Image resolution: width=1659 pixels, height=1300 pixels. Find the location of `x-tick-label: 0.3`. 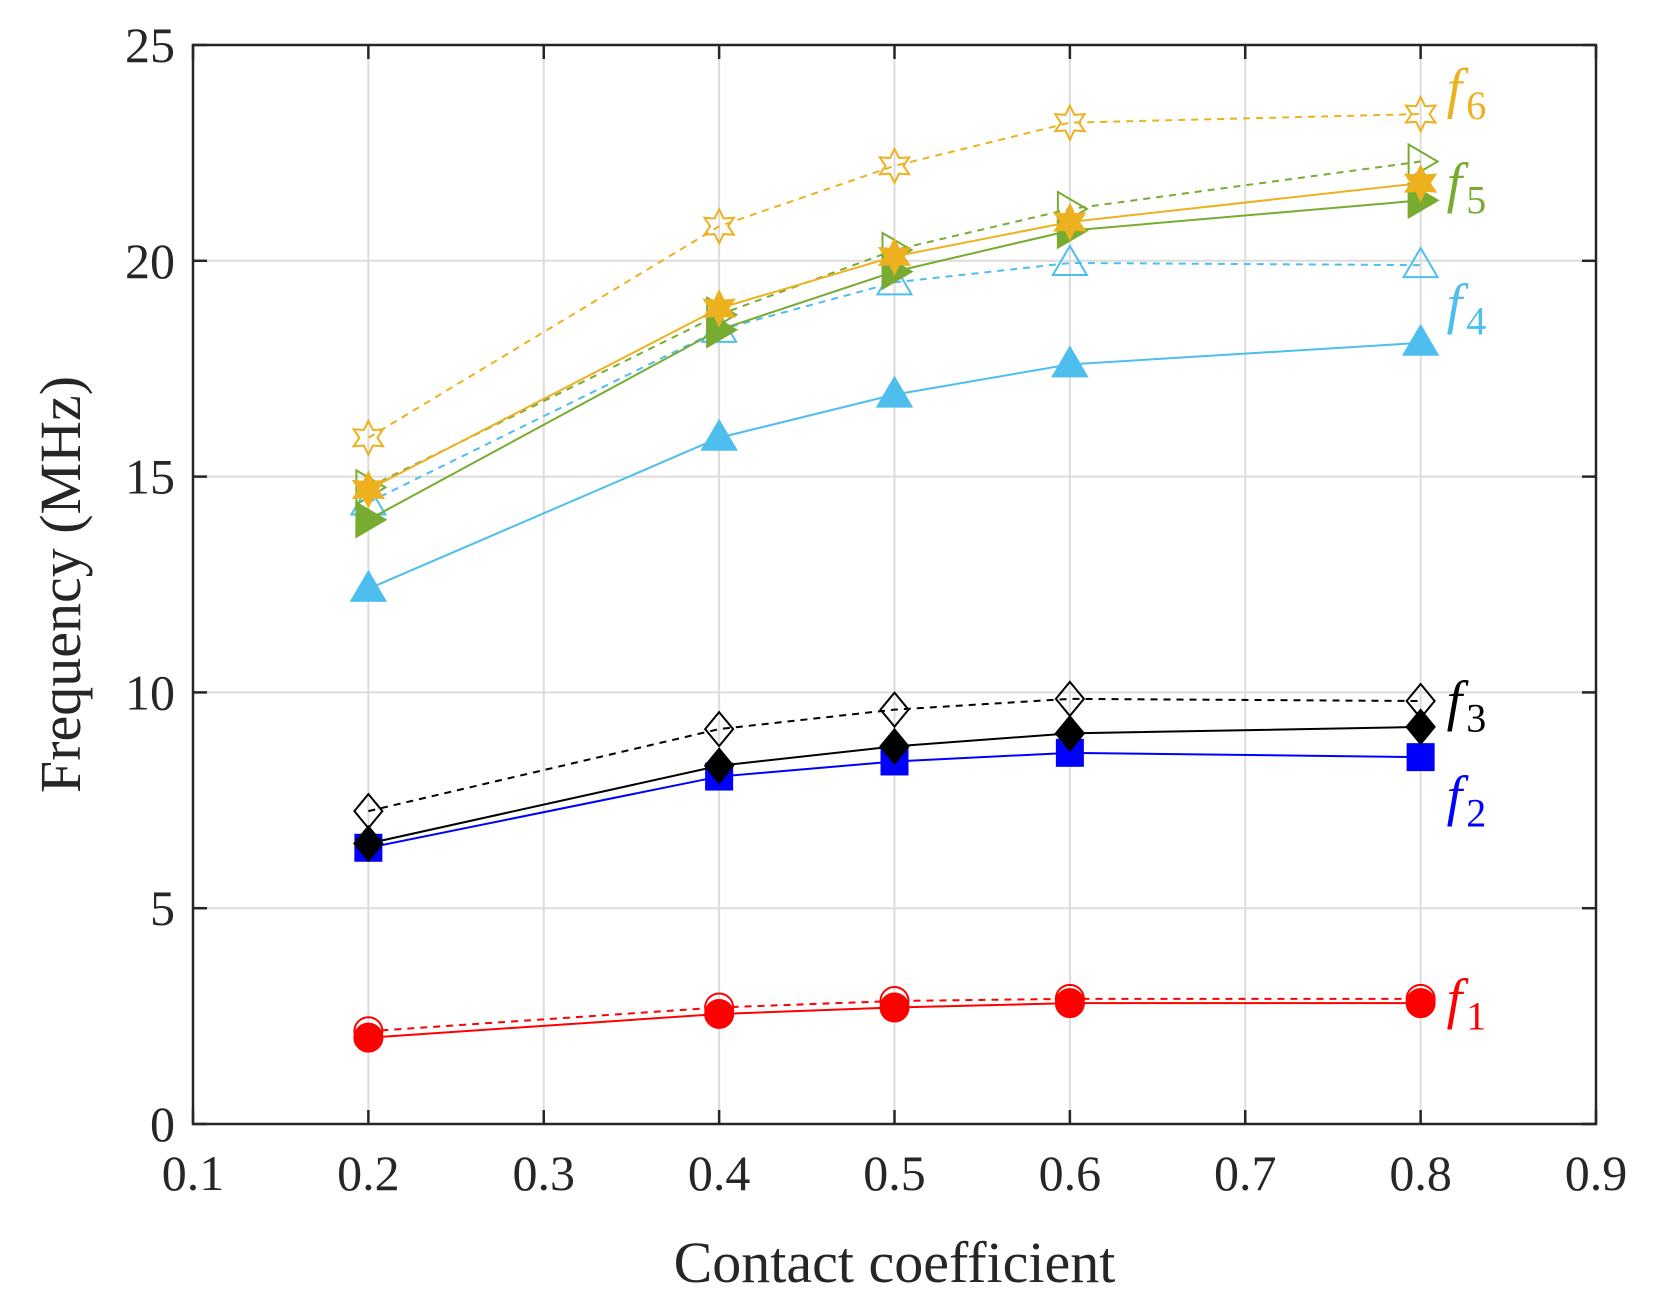

x-tick-label: 0.3 is located at coordinates (544, 1173).